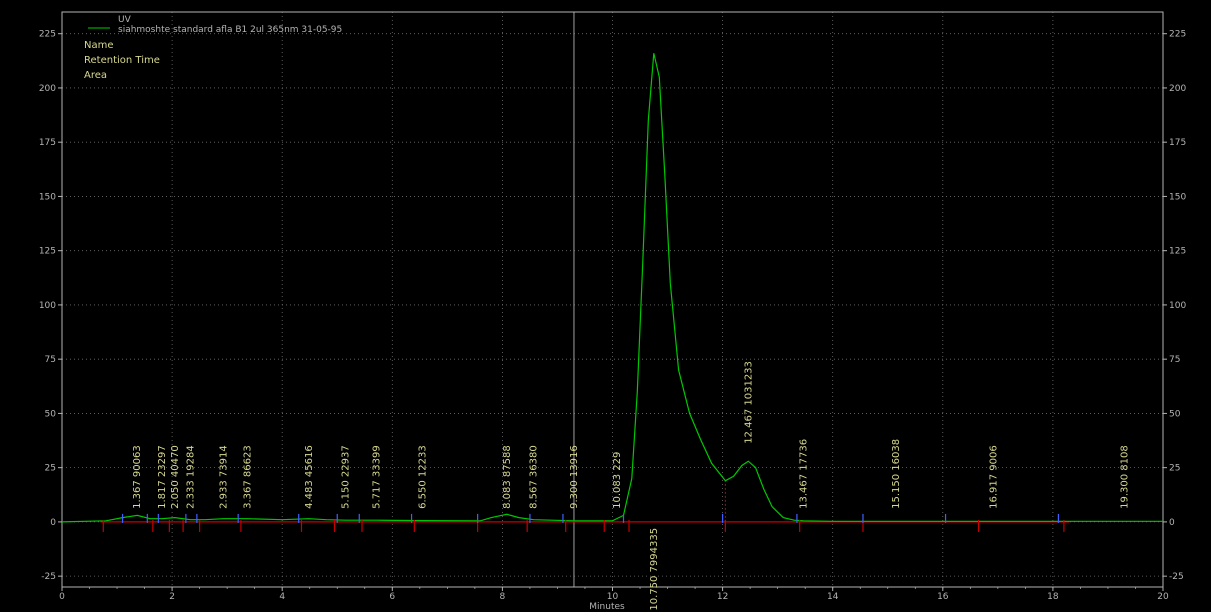  Describe the element at coordinates (943, 597) in the screenshot. I see `x-tick-label: 16` at that location.